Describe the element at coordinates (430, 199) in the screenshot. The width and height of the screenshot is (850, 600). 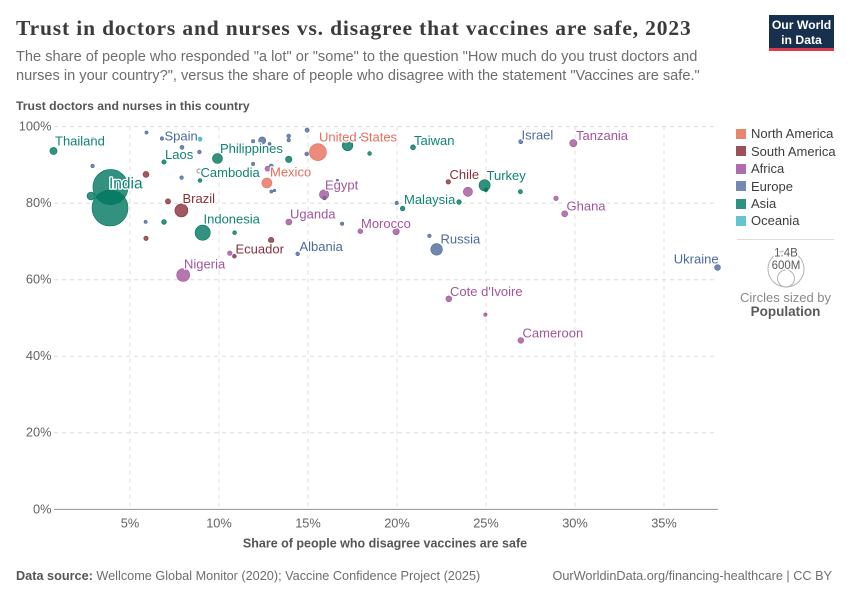
I see `svg-text: Malaysia` at that location.